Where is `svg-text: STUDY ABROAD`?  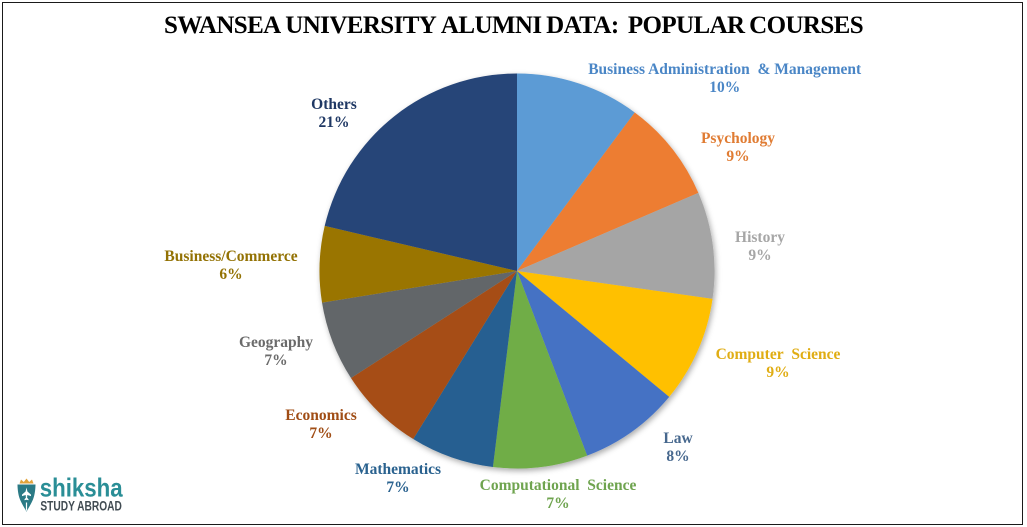
svg-text: STUDY ABROAD is located at coordinates (81, 506).